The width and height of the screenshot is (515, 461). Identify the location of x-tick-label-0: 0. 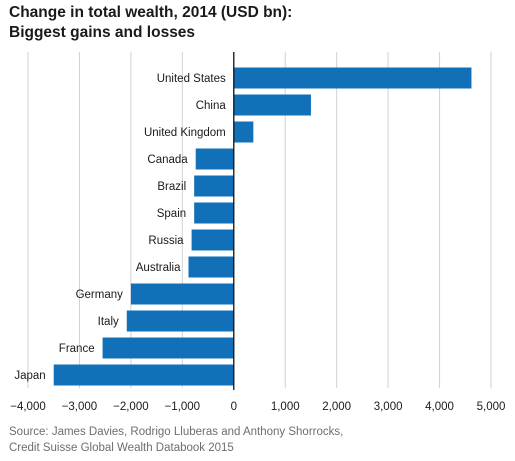
(234, 407).